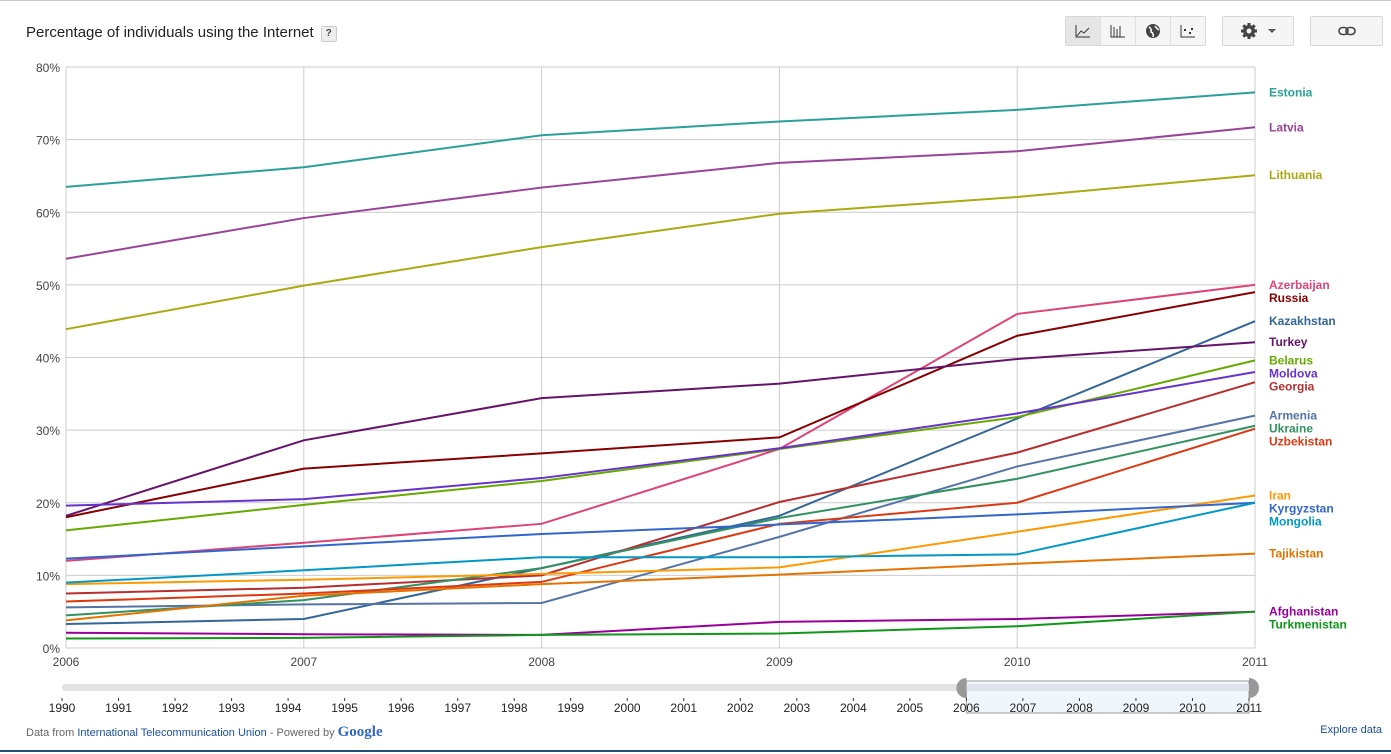 The width and height of the screenshot is (1391, 754). Describe the element at coordinates (1153, 31) in the screenshot. I see `map-chart-button` at that location.